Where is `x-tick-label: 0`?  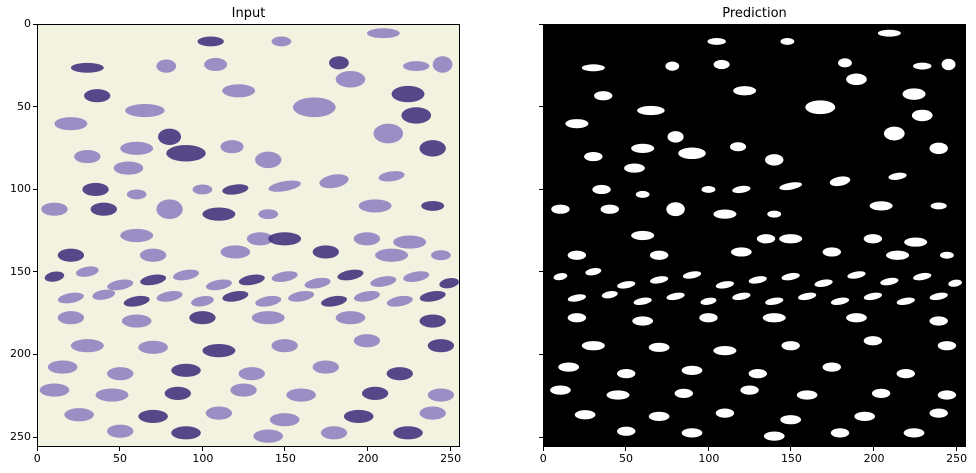 x-tick-label: 0 is located at coordinates (37, 458).